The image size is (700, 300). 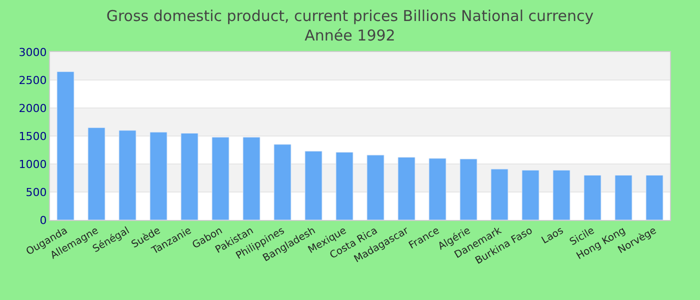 What do you see at coordinates (553, 235) in the screenshot?
I see `x-tick-label: Laos` at bounding box center [553, 235].